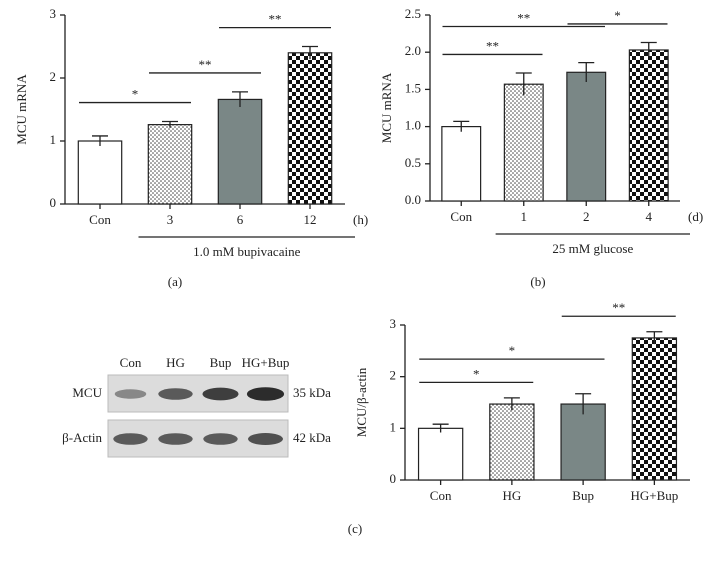 This screenshot has height=564, width=718. Describe the element at coordinates (413, 13) in the screenshot. I see `y-tick-label: 2.5` at that location.